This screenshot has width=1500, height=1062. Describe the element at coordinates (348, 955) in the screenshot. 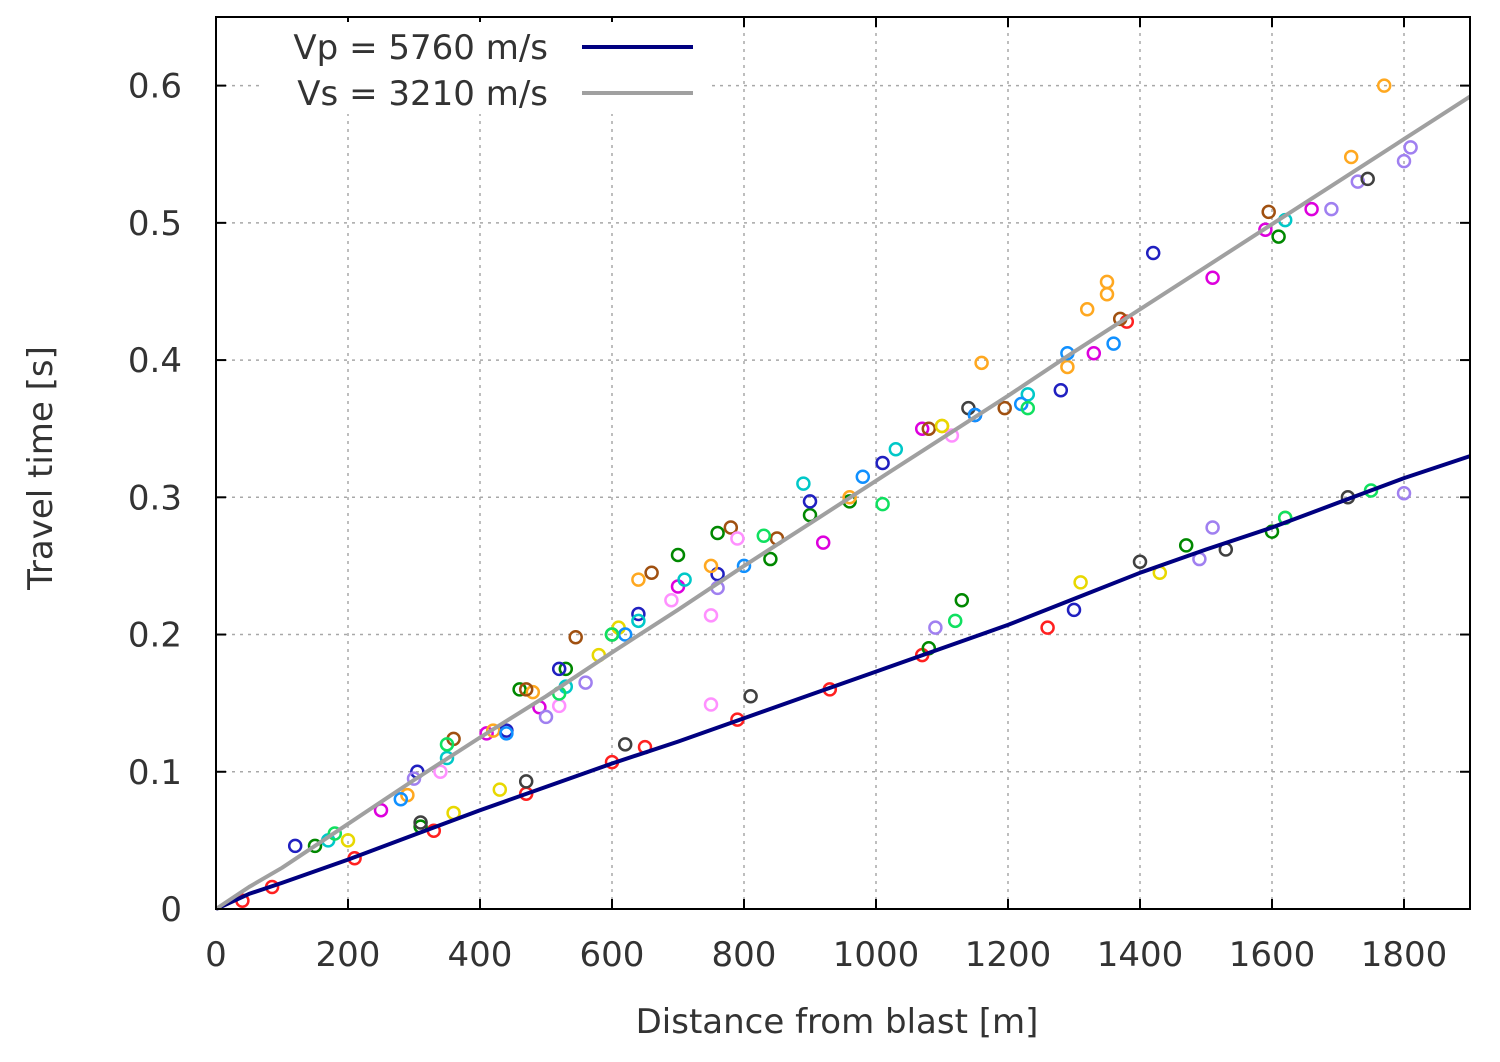

I see `x-tick-label: 200` at that location.